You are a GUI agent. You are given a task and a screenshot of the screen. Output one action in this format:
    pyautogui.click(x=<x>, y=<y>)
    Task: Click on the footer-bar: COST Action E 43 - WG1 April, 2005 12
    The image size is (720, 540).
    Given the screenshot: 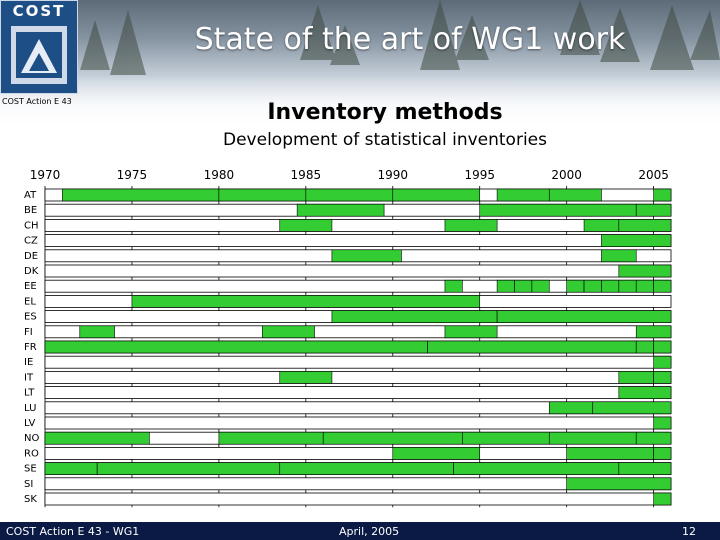 What is the action you would take?
    pyautogui.click(x=360, y=531)
    